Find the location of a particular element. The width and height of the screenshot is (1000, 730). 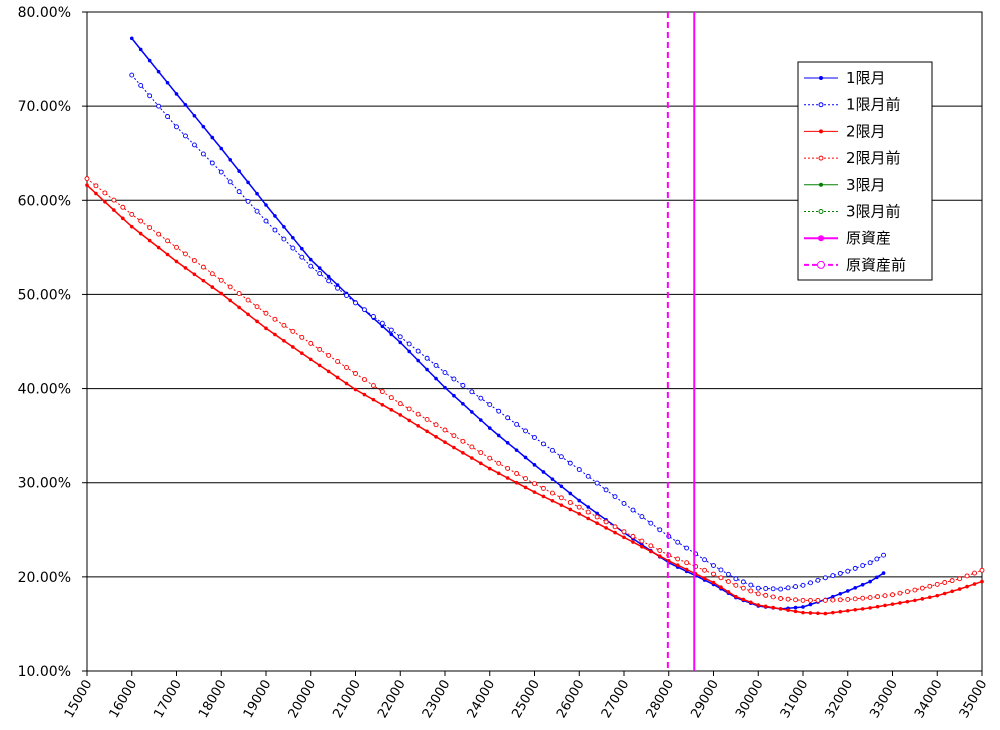

x-tick-label: 17000 is located at coordinates (168, 699).